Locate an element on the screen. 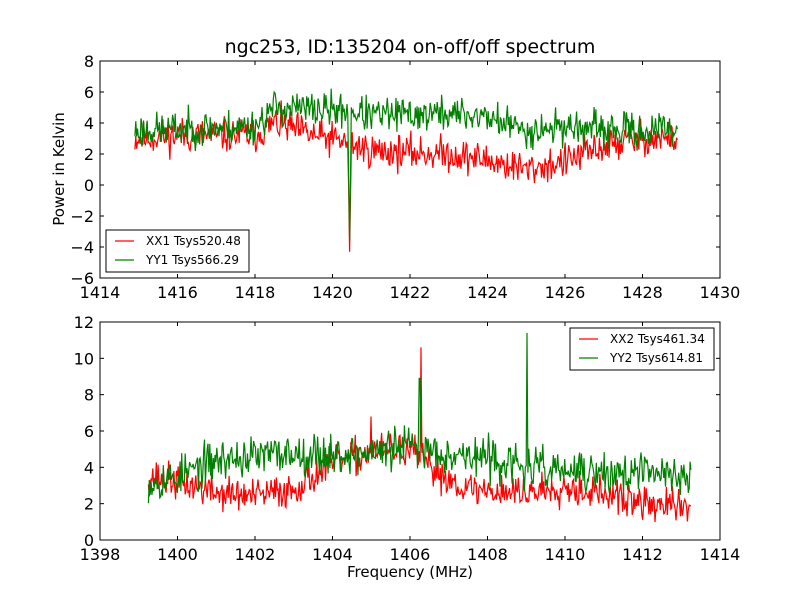  legend: XX1 Tsys520.48 YY1 Tsys566.29 is located at coordinates (177, 251).